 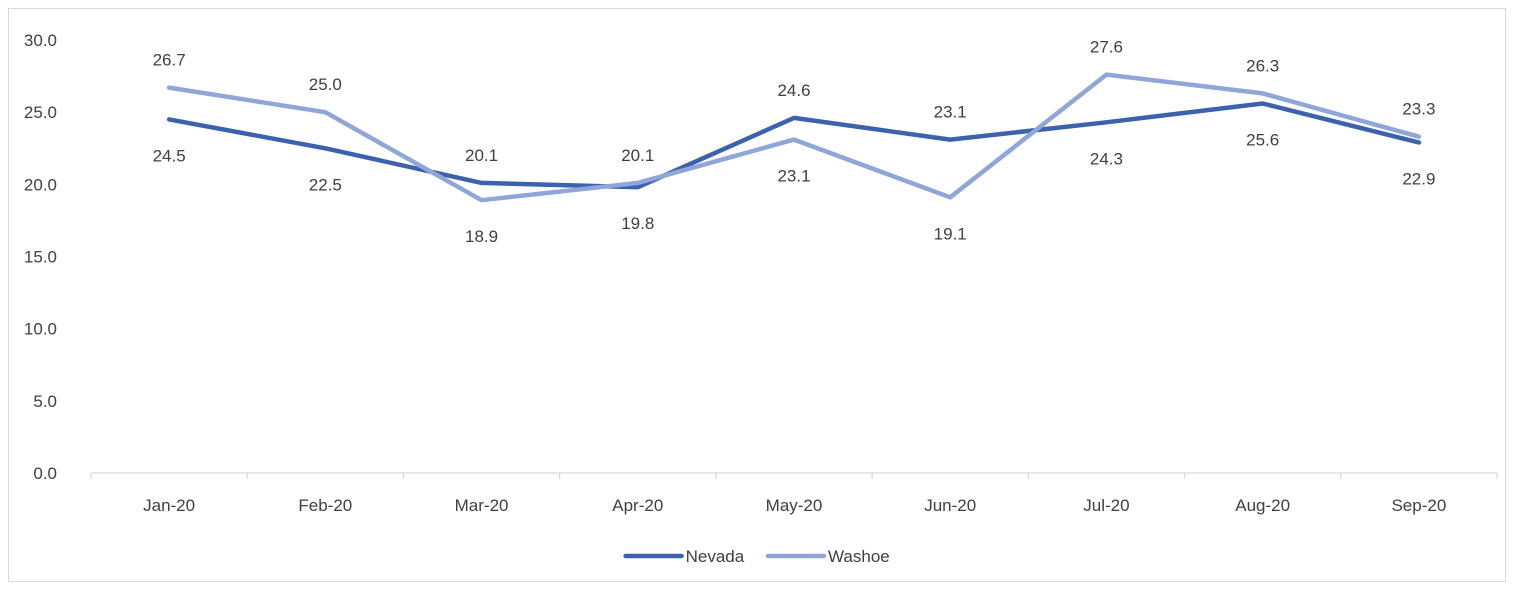 What do you see at coordinates (1418, 178) in the screenshot?
I see `data-label-nevada: 22.9` at bounding box center [1418, 178].